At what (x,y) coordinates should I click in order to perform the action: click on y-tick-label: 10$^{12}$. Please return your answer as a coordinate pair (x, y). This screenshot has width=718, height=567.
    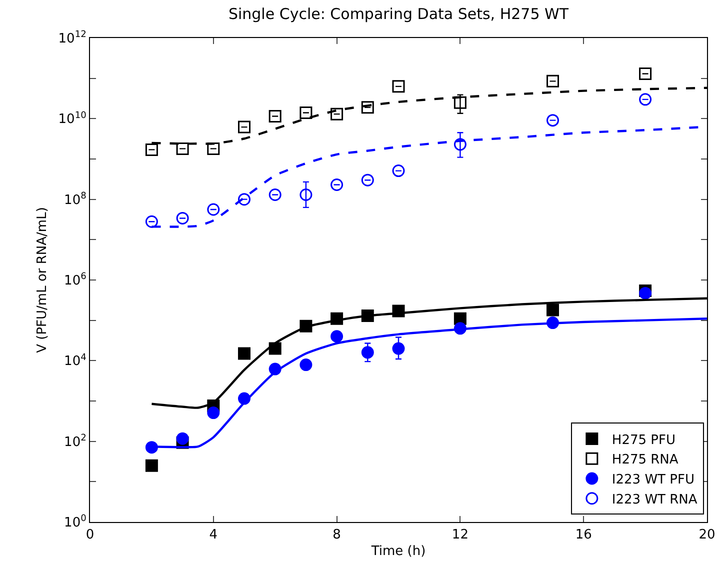
    Looking at the image, I should click on (72, 38).